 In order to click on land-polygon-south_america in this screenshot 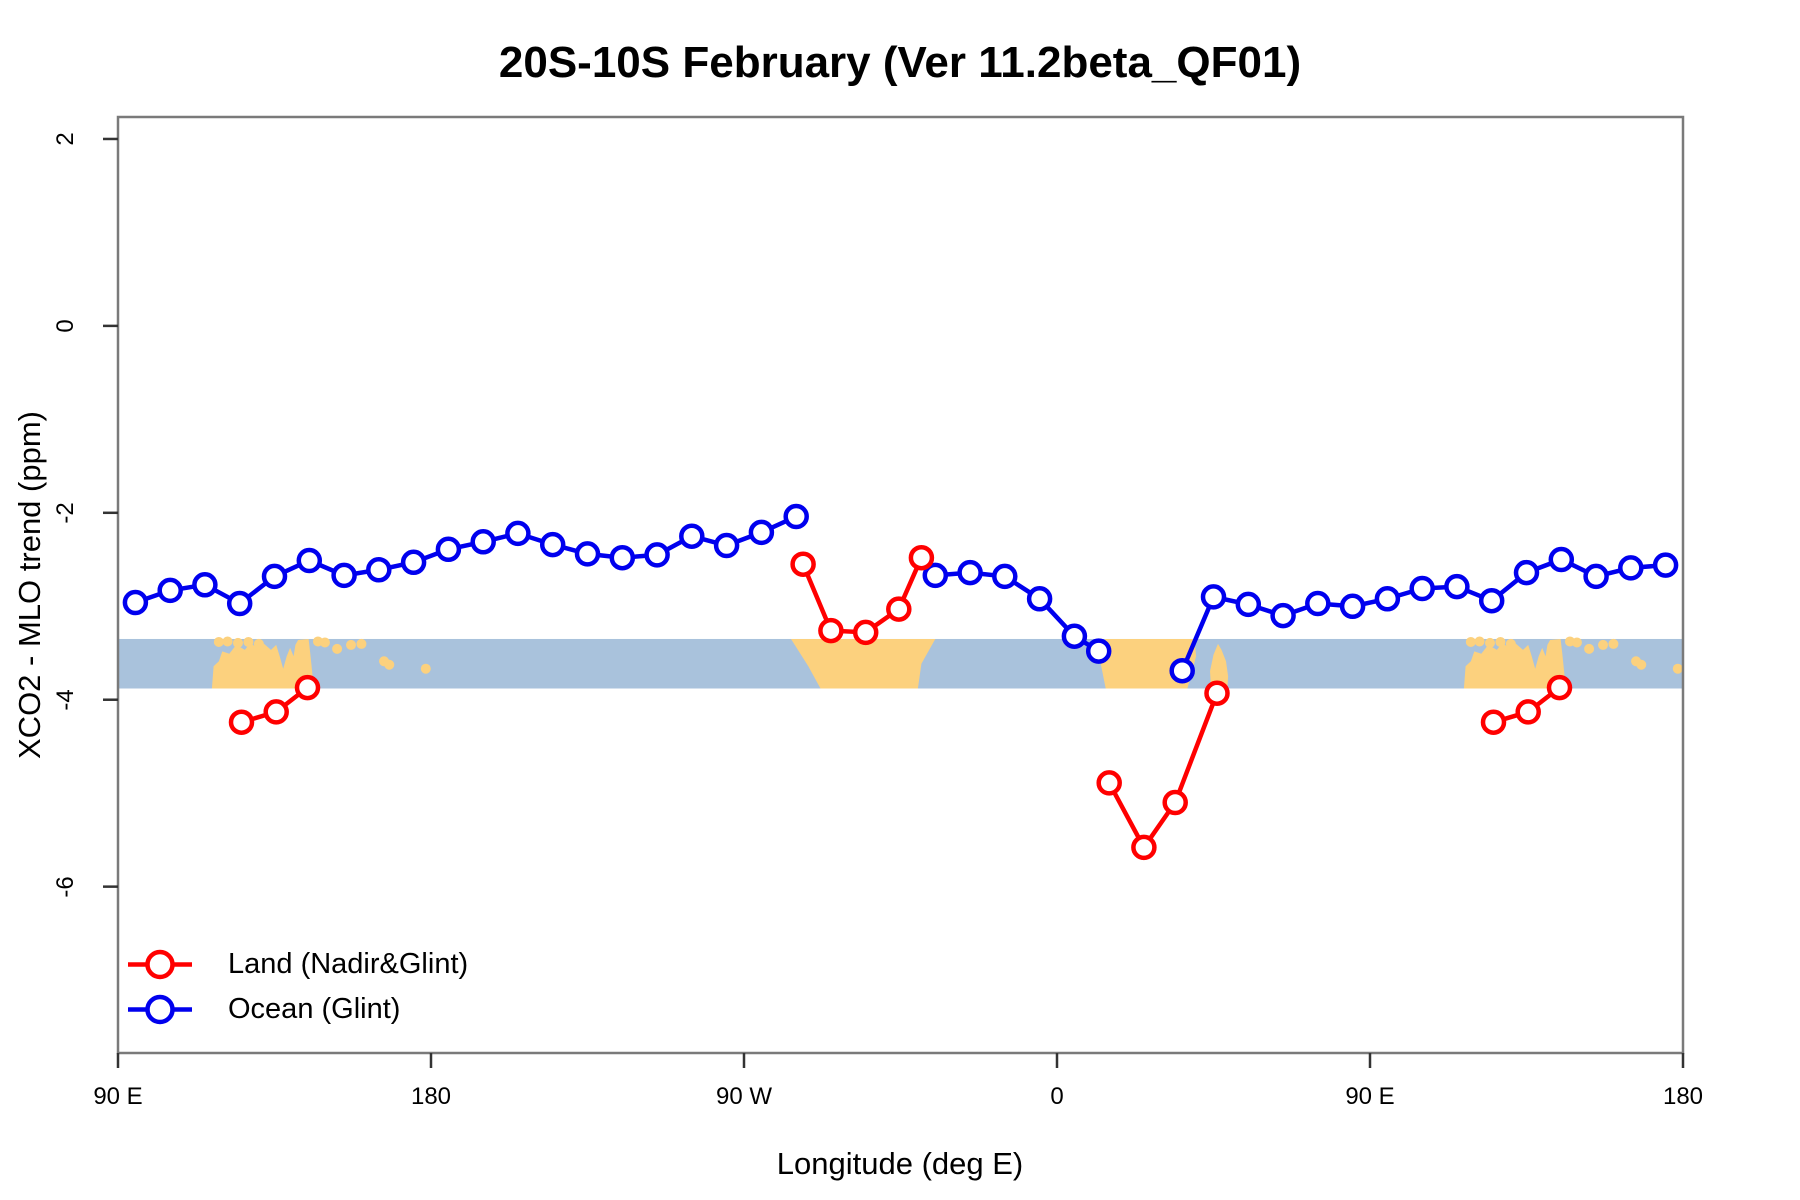, I will do `click(863, 664)`.